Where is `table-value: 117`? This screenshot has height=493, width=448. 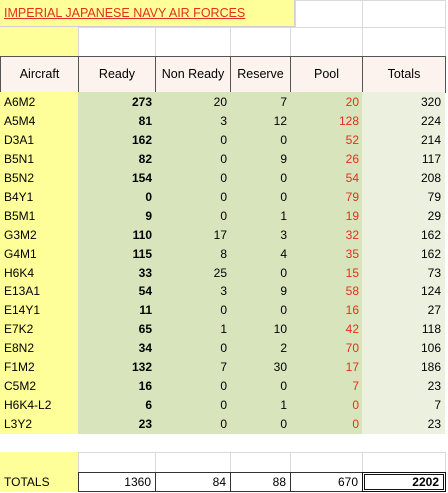 table-value: 117 is located at coordinates (403, 158).